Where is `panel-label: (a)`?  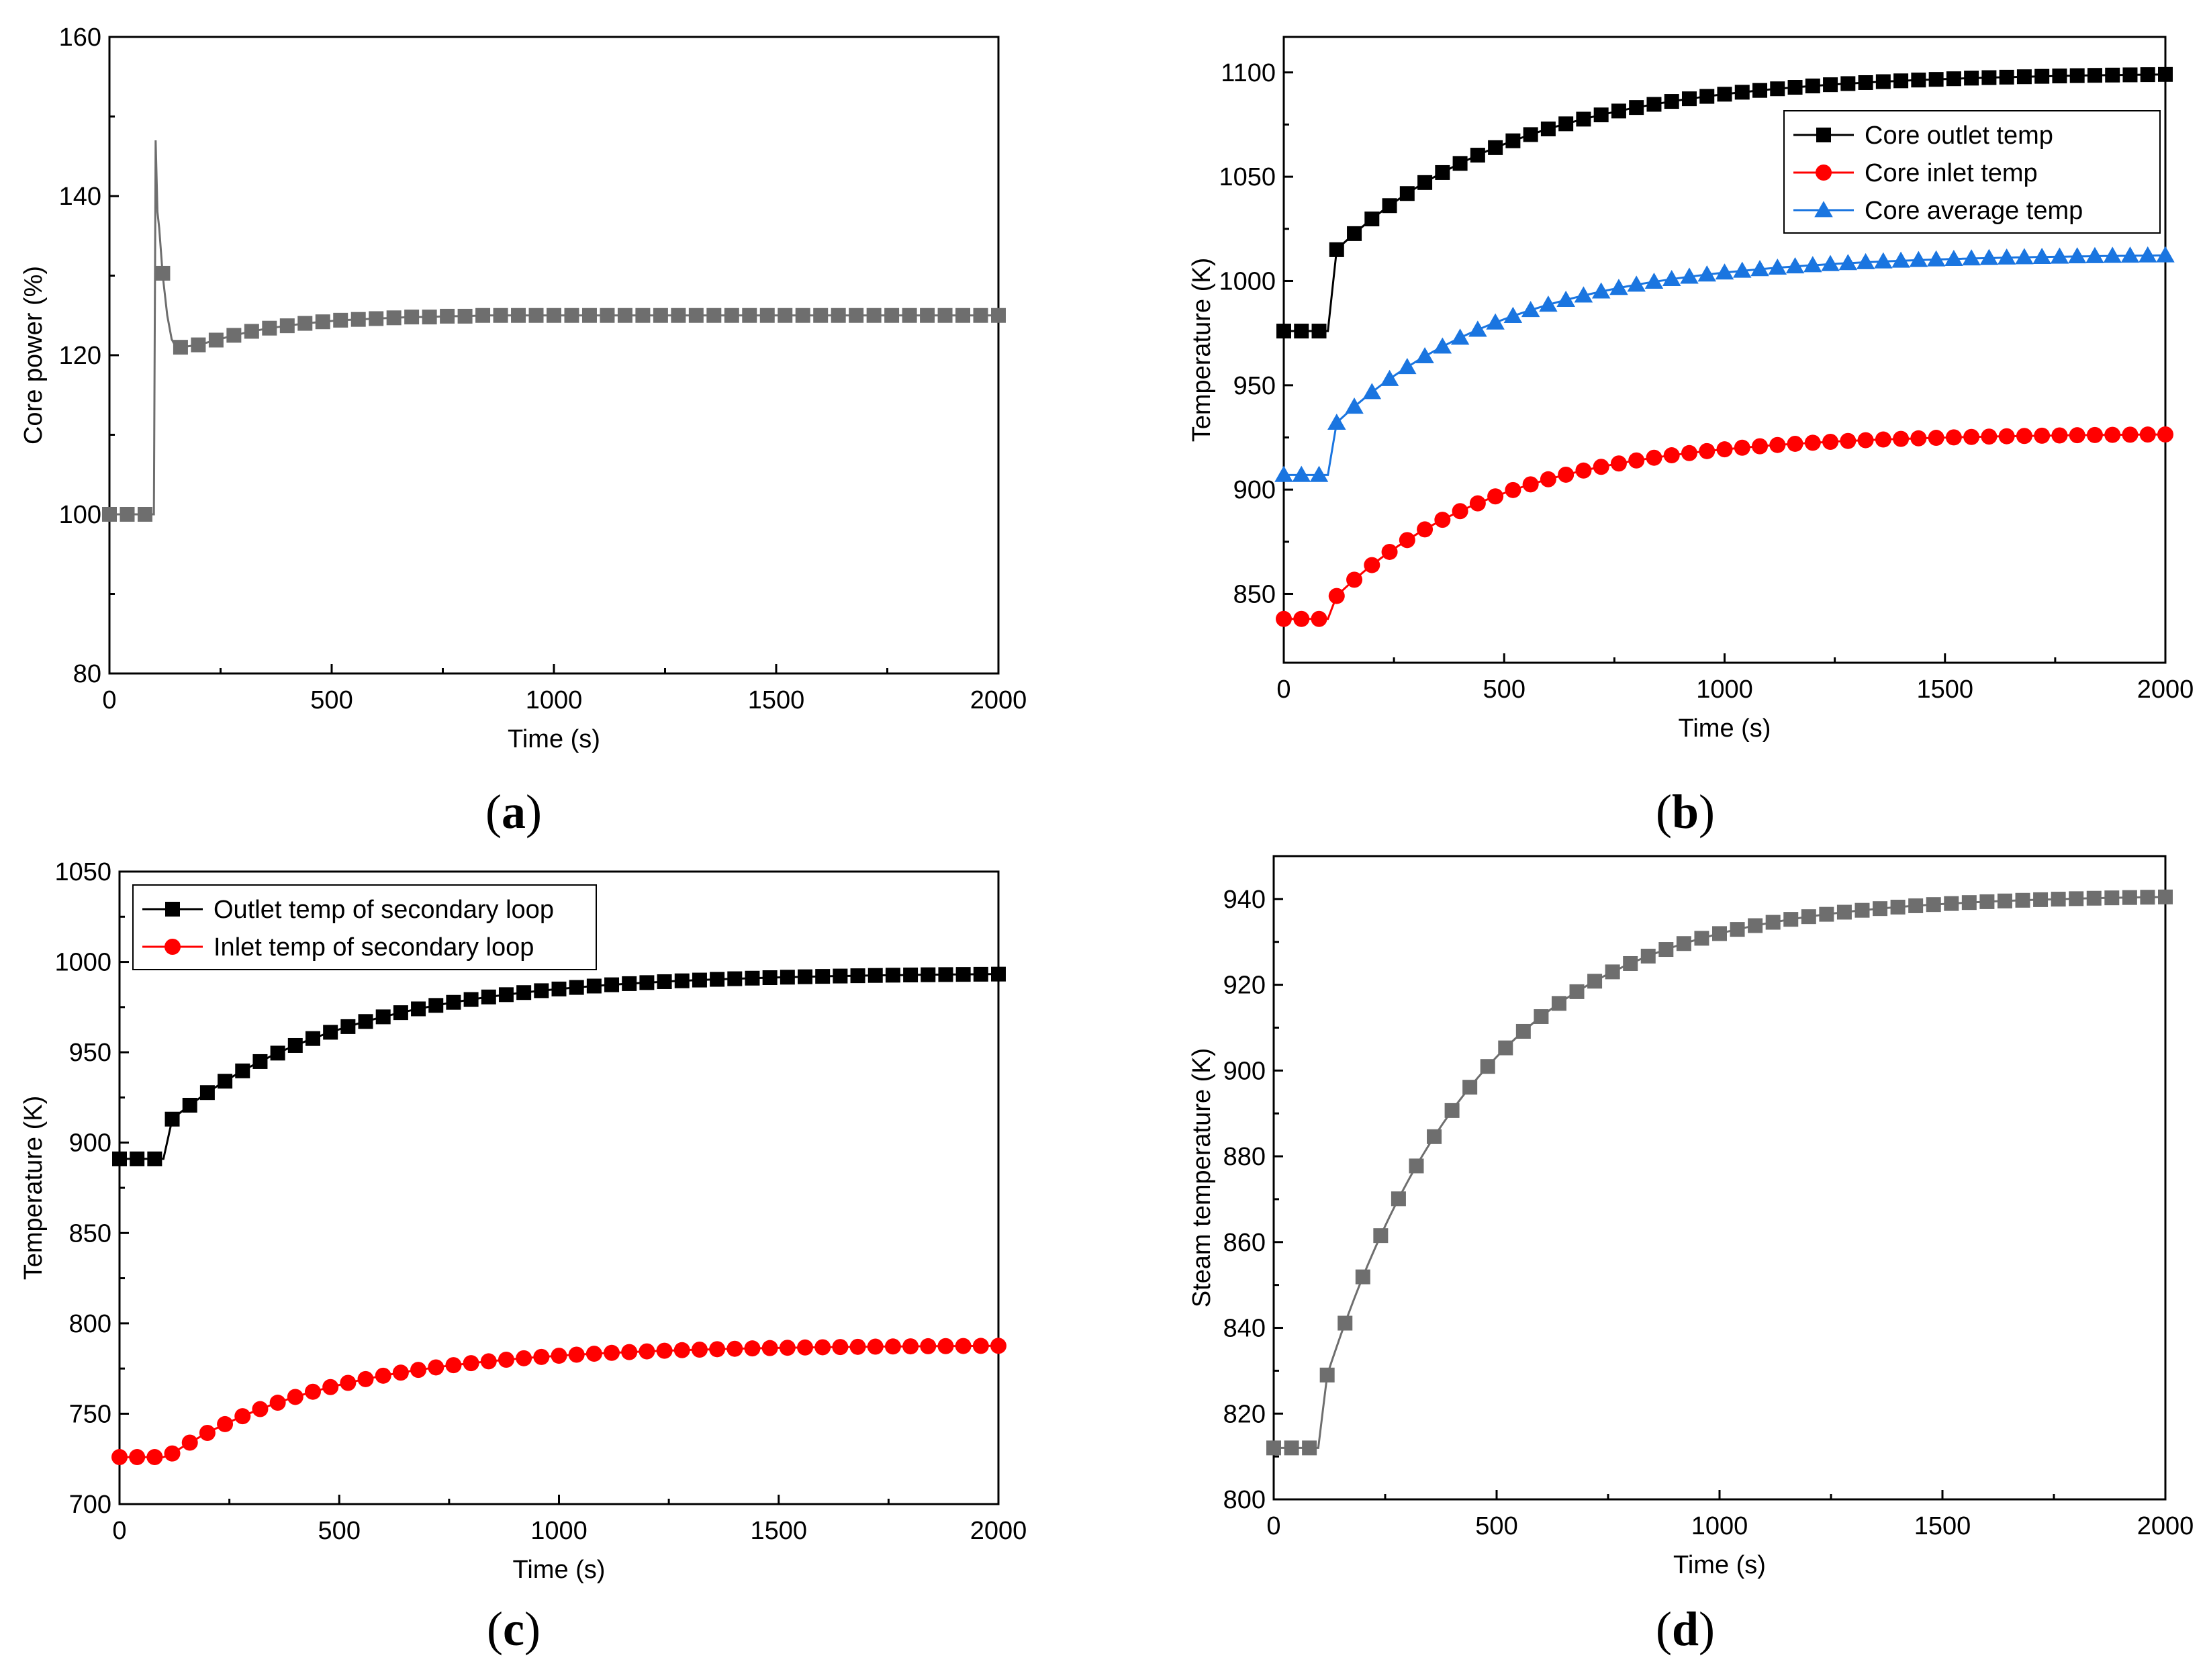 panel-label: (a) is located at coordinates (513, 812).